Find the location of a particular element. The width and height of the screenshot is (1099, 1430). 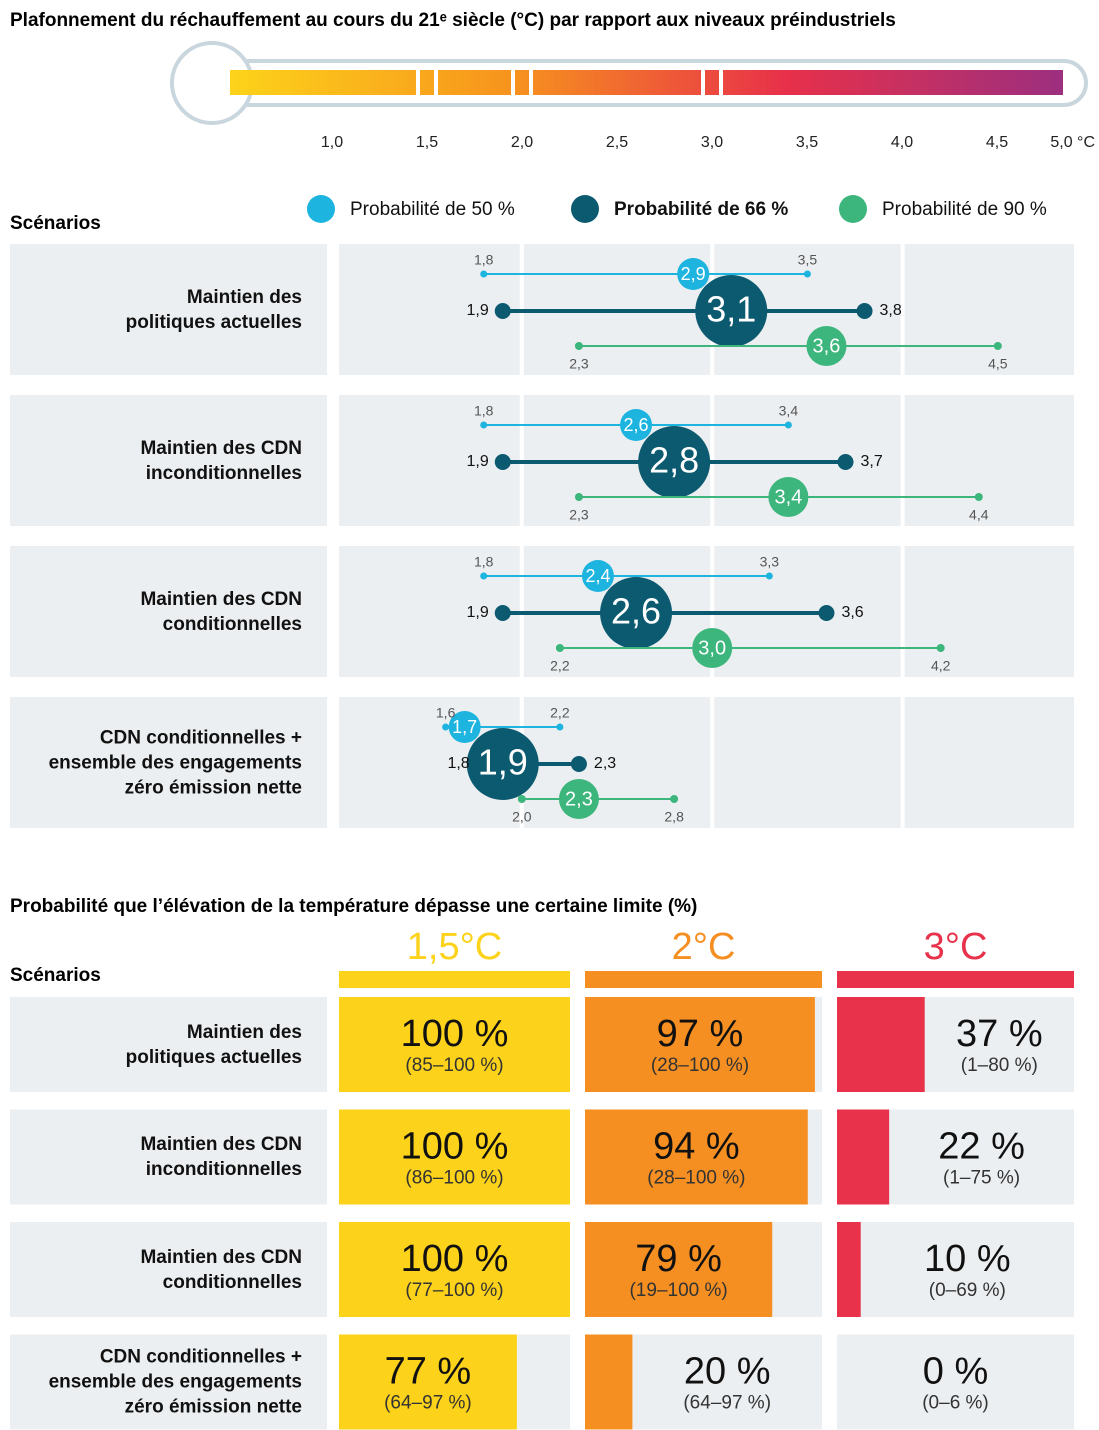

thermometer-fill is located at coordinates (646, 82).